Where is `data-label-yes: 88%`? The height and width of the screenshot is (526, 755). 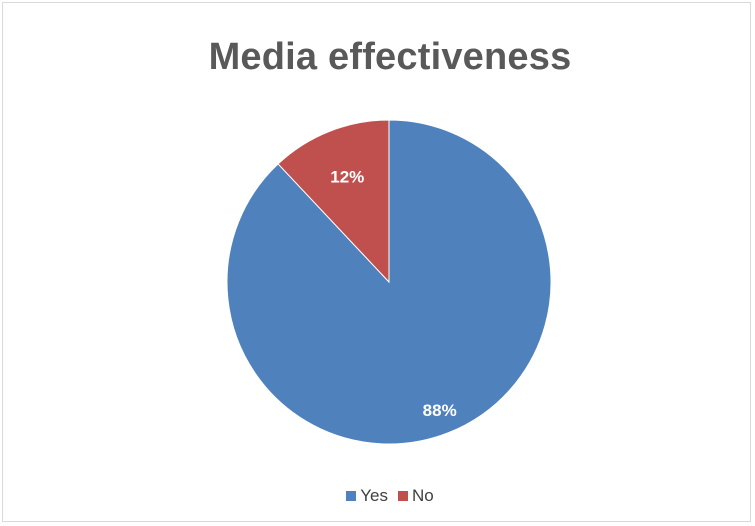
data-label-yes: 88% is located at coordinates (440, 410).